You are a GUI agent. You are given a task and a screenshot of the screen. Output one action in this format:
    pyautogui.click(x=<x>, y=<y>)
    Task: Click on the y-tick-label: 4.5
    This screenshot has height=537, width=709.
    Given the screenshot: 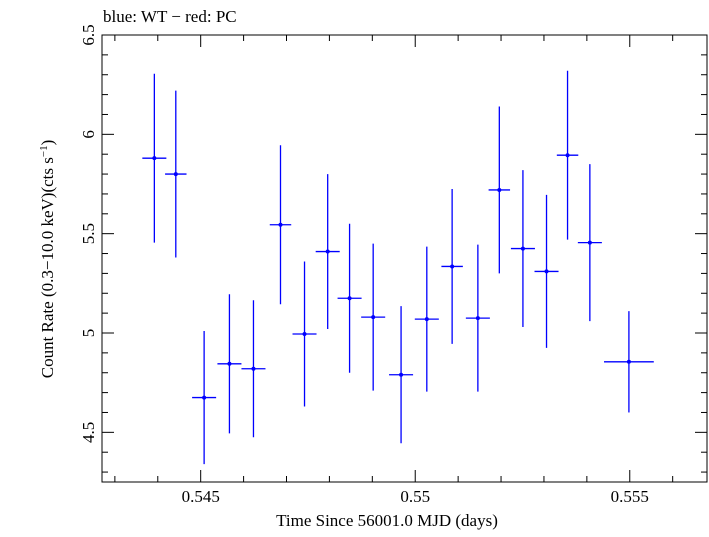 What is the action you would take?
    pyautogui.click(x=88, y=432)
    